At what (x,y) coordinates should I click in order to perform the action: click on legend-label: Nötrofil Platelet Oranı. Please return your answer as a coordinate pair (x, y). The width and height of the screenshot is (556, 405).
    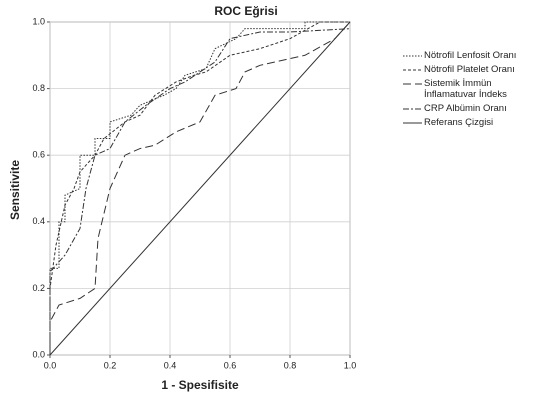
    Looking at the image, I should click on (469, 69).